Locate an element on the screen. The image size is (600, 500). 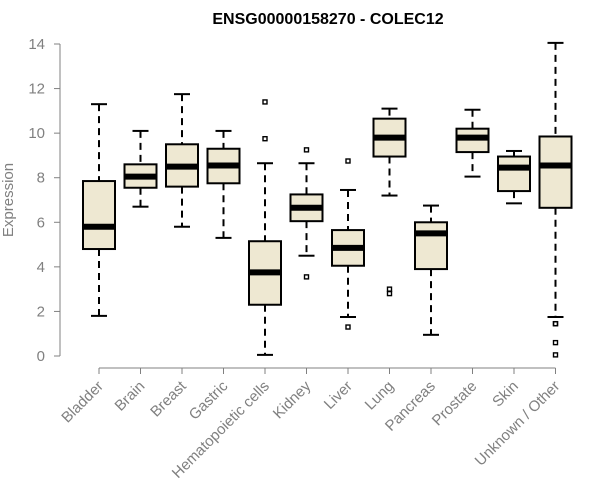
y-tick-label: 12 is located at coordinates (36, 89).